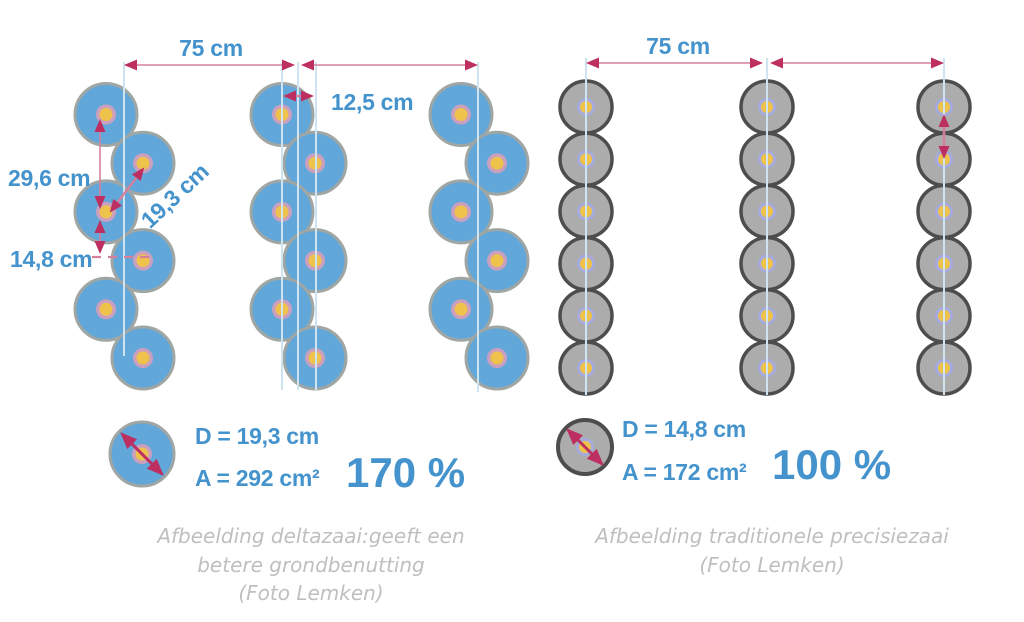 Image resolution: width=1024 pixels, height=622 pixels. What do you see at coordinates (585, 447) in the screenshot?
I see `legend-right-diameter-arrow` at bounding box center [585, 447].